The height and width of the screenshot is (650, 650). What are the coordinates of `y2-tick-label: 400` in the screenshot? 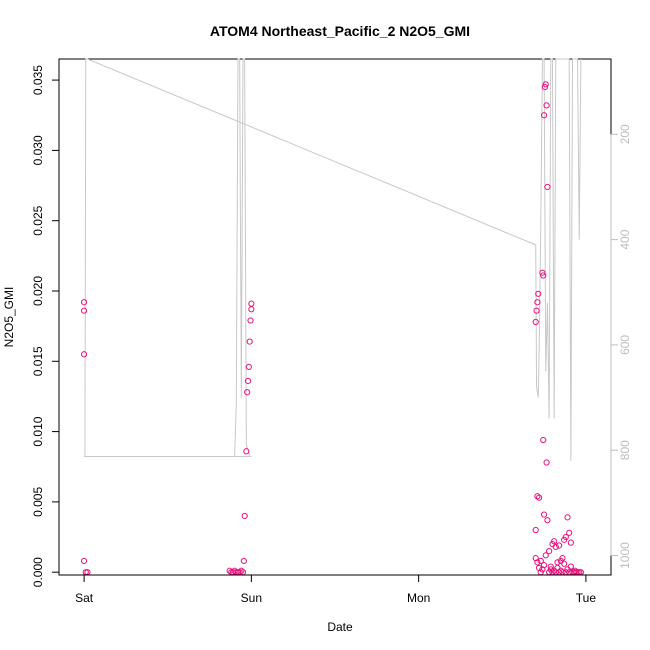 It's located at (625, 239).